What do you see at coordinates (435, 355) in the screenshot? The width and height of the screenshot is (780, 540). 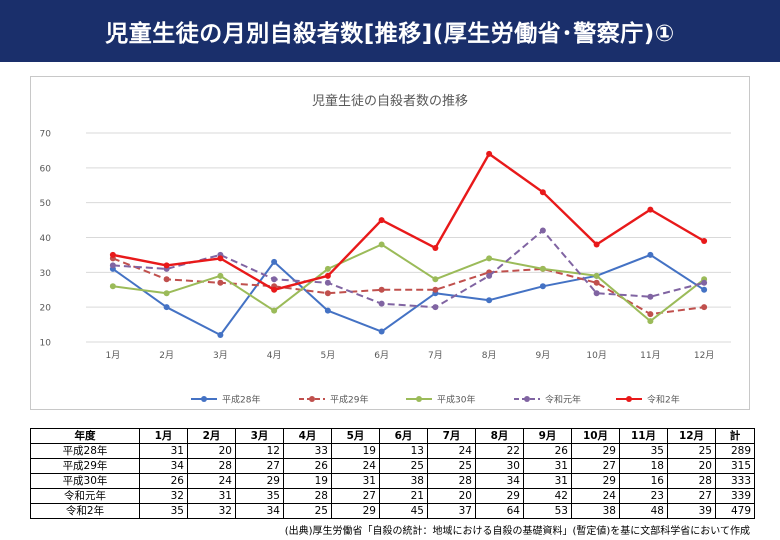 I see `x-tick-label: 7月` at bounding box center [435, 355].